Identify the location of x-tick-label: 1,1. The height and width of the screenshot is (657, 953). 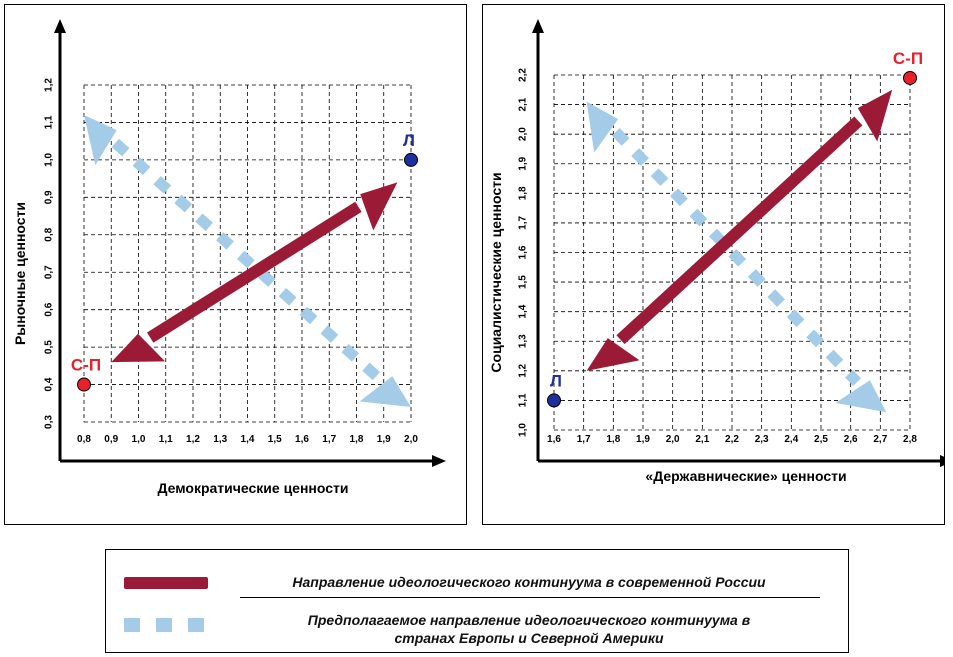
(166, 439).